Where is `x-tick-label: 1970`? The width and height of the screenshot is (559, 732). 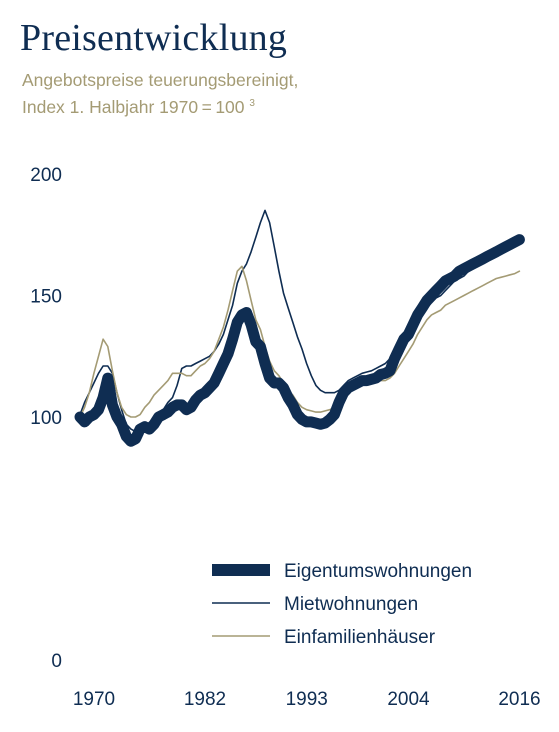
x-tick-label: 1970 is located at coordinates (94, 699).